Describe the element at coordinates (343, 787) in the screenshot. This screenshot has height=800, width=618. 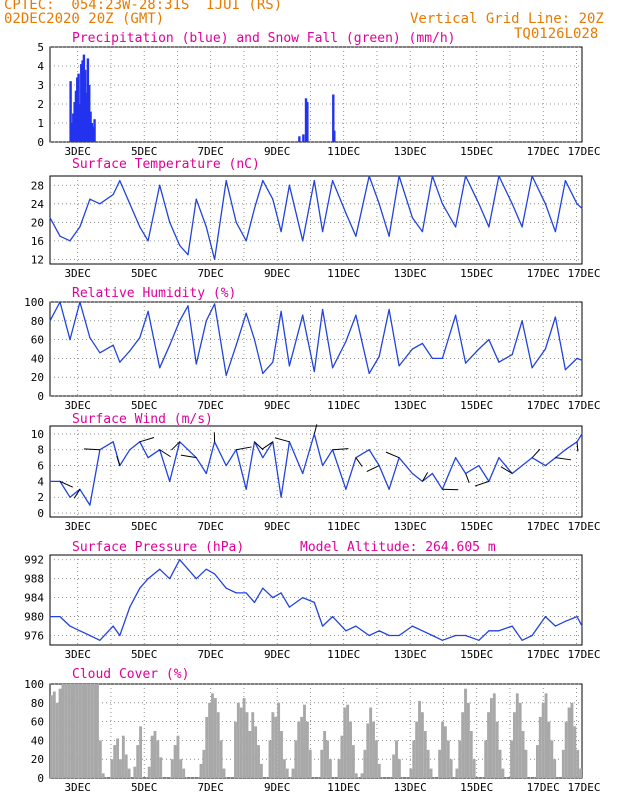
I see `panel-5-xtick: 11DEC` at that location.